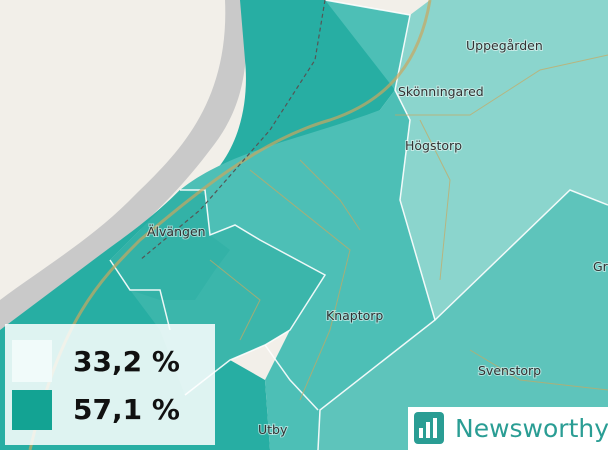  What do you see at coordinates (441, 91) in the screenshot?
I see `place-label: Skönningared` at bounding box center [441, 91].